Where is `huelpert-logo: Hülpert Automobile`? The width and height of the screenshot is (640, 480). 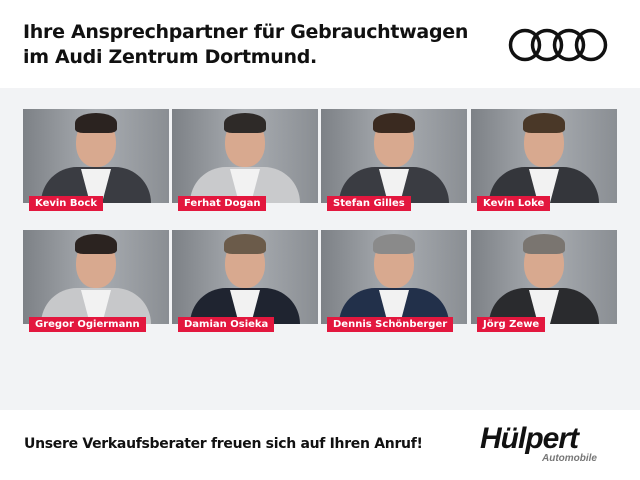 huelpert-logo: Hülpert Automobile is located at coordinates (538, 443).